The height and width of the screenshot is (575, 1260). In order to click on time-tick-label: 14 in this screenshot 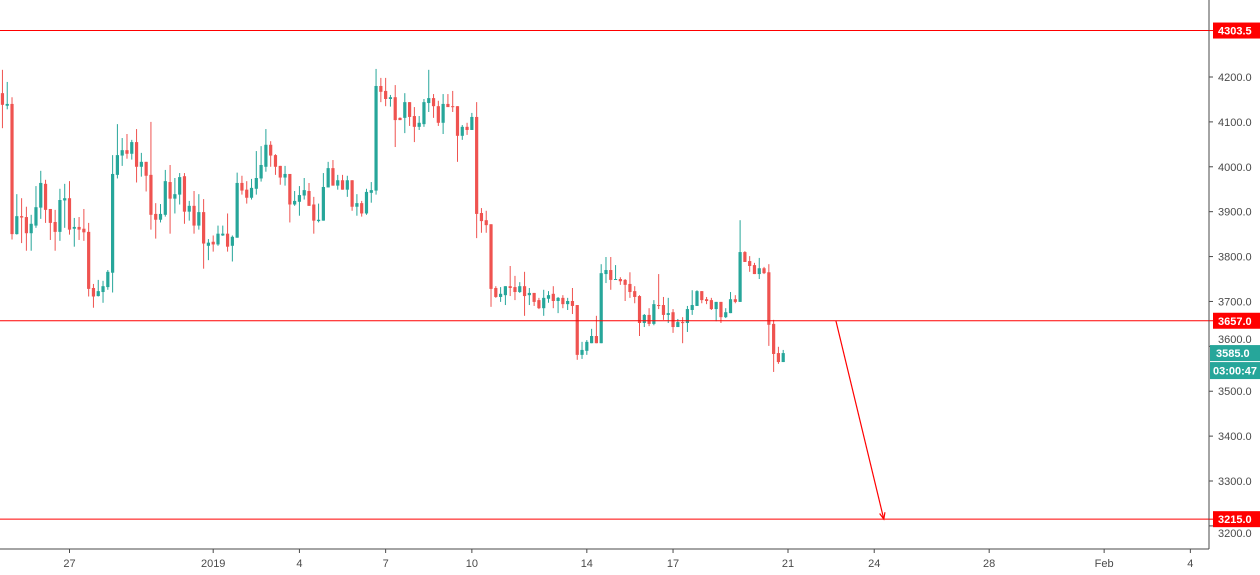, I will do `click(587, 564)`.